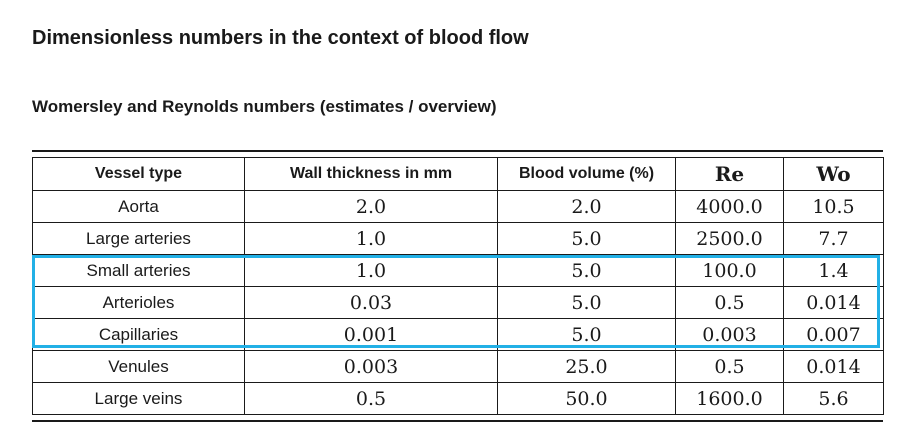 The image size is (897, 435). Describe the element at coordinates (138, 302) in the screenshot. I see `cell-vessel: Arterioles` at that location.